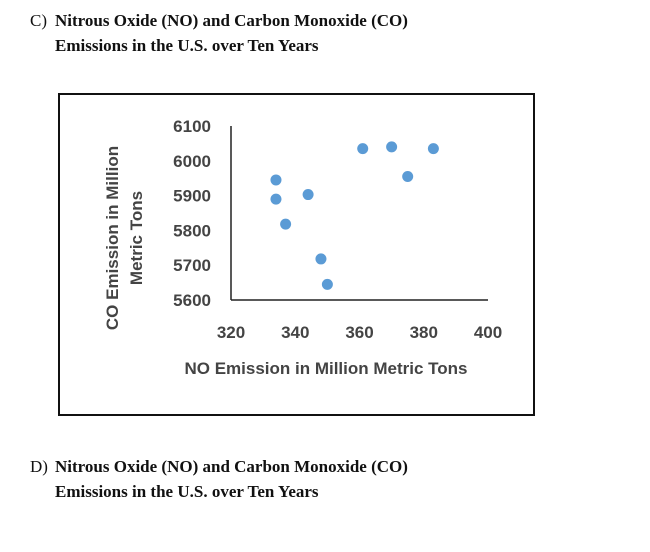 Image resolution: width=650 pixels, height=552 pixels. Describe the element at coordinates (192, 300) in the screenshot. I see `y-tick-label: 5600` at that location.